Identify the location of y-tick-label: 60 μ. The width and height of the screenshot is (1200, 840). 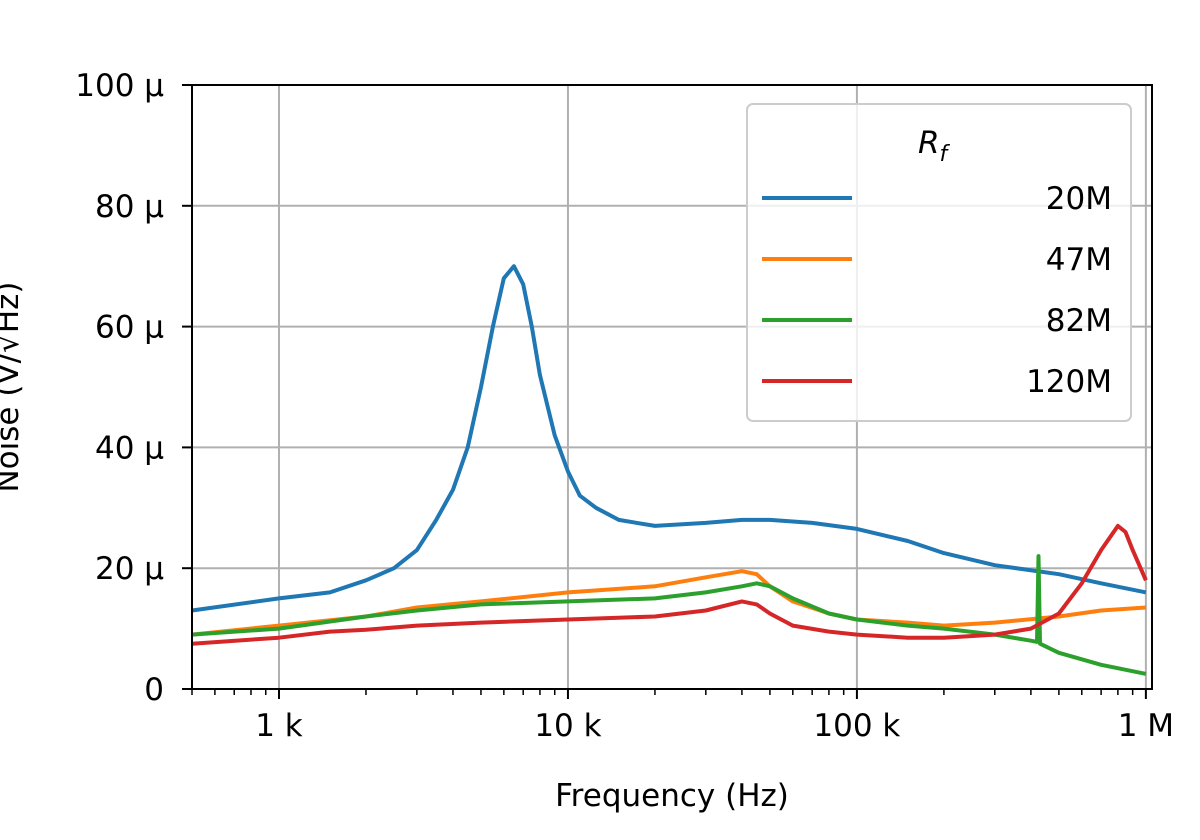
(129, 328).